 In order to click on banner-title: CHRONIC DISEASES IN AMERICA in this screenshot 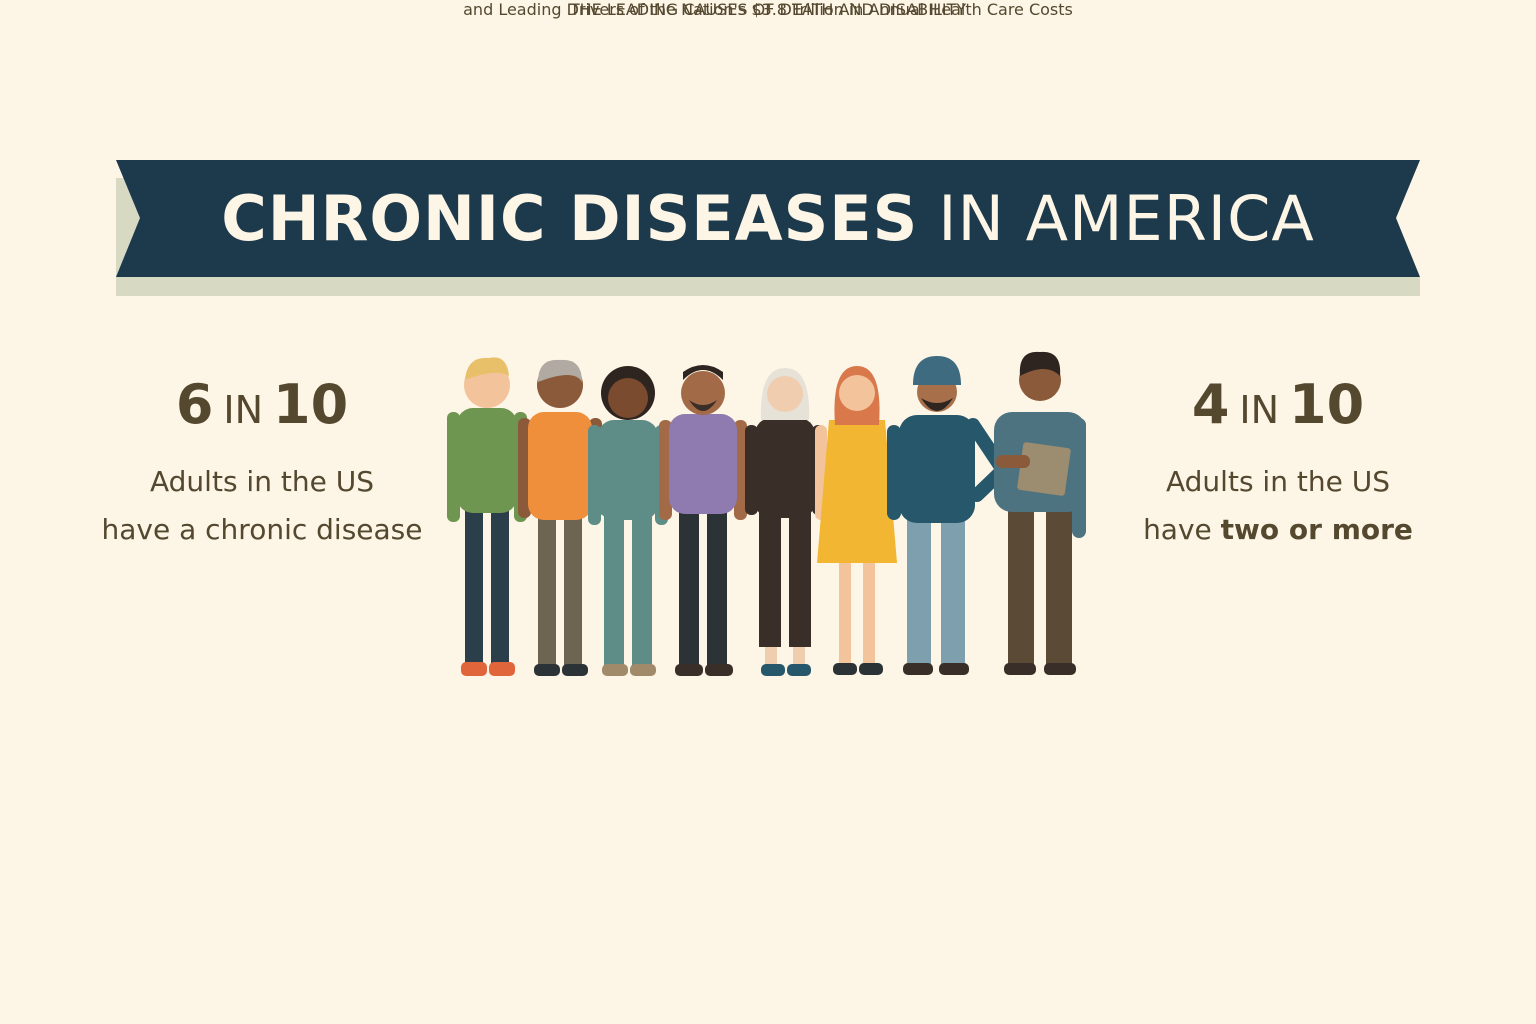, I will do `click(768, 218)`.